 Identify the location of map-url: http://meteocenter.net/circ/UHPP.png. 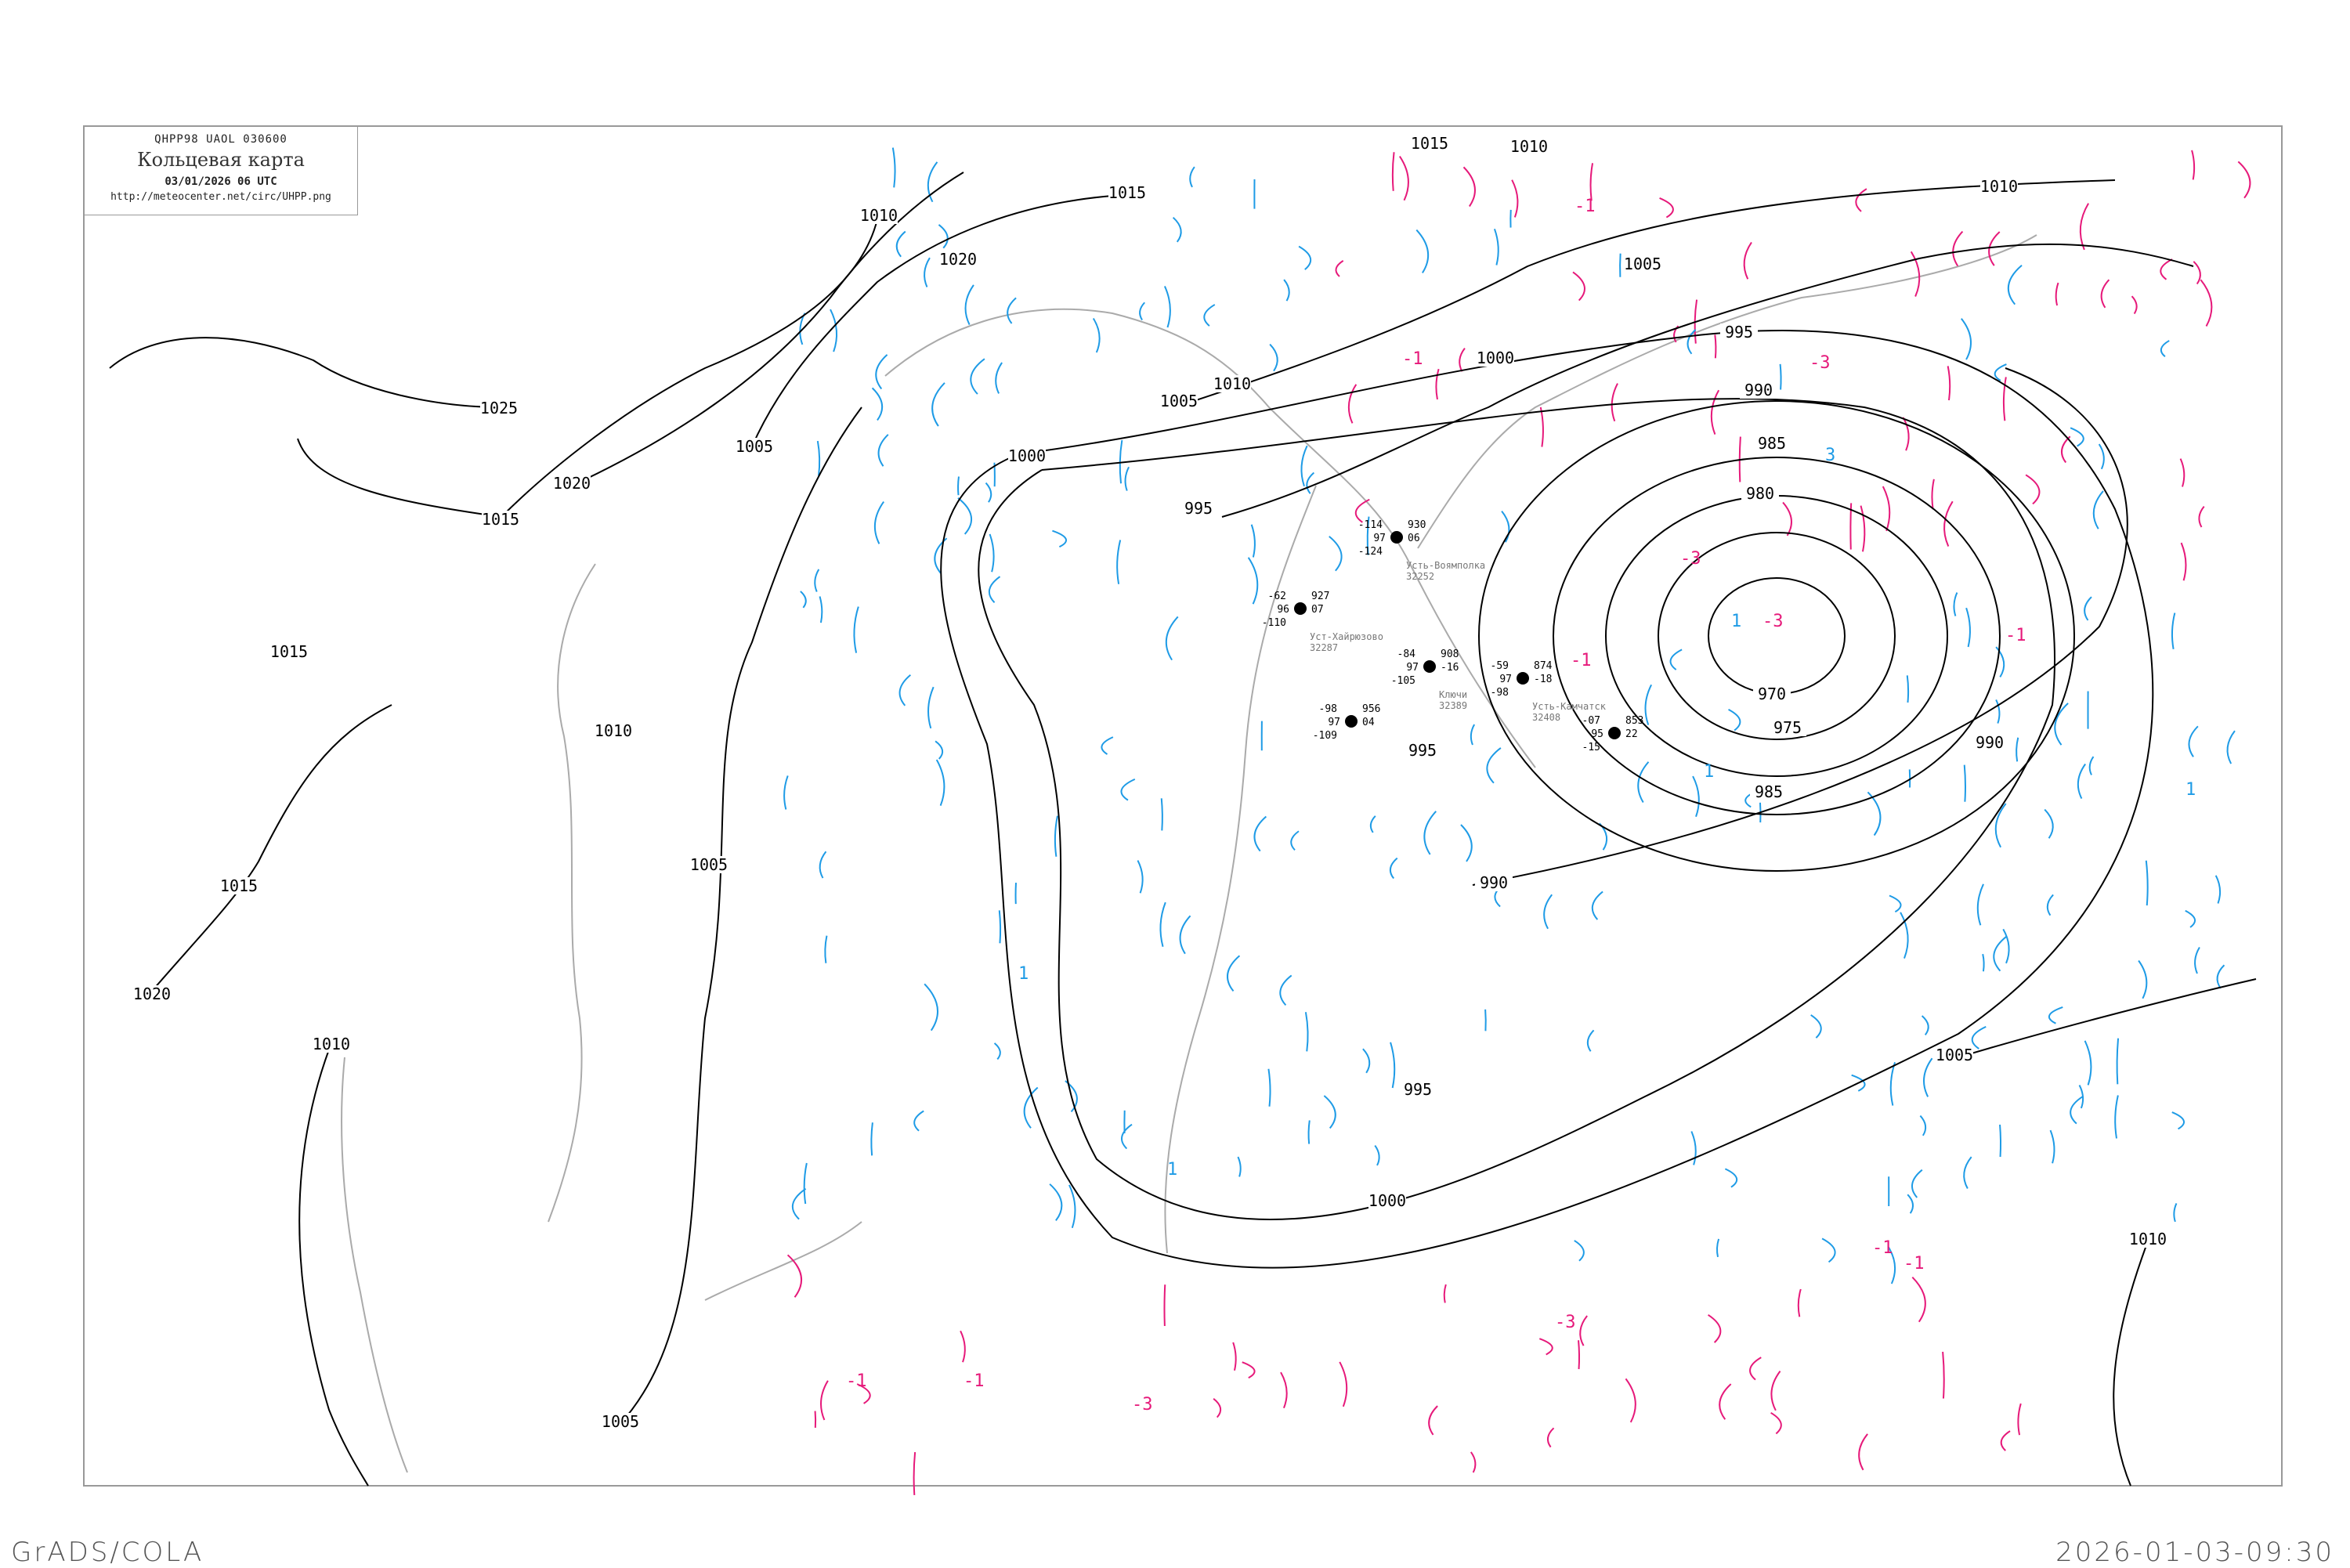
(221, 197).